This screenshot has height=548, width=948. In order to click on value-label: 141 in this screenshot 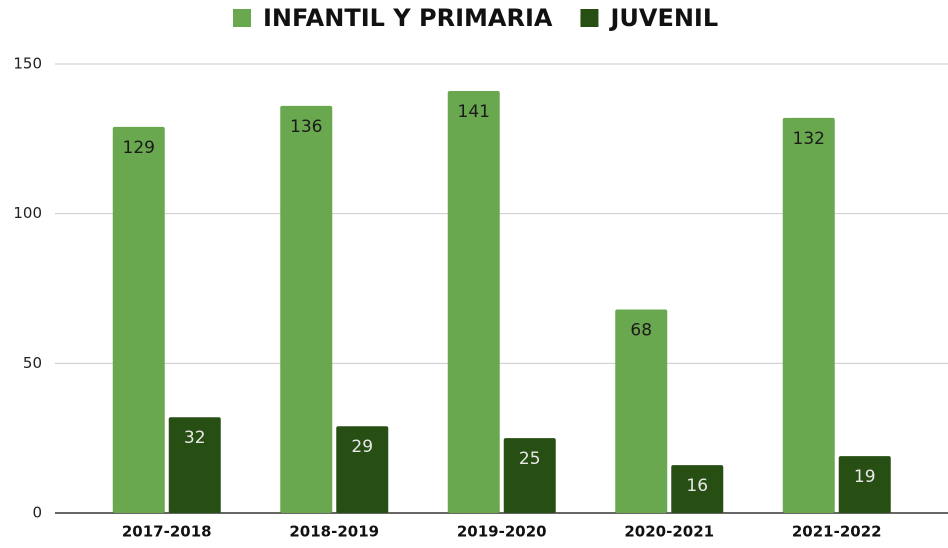, I will do `click(474, 112)`.